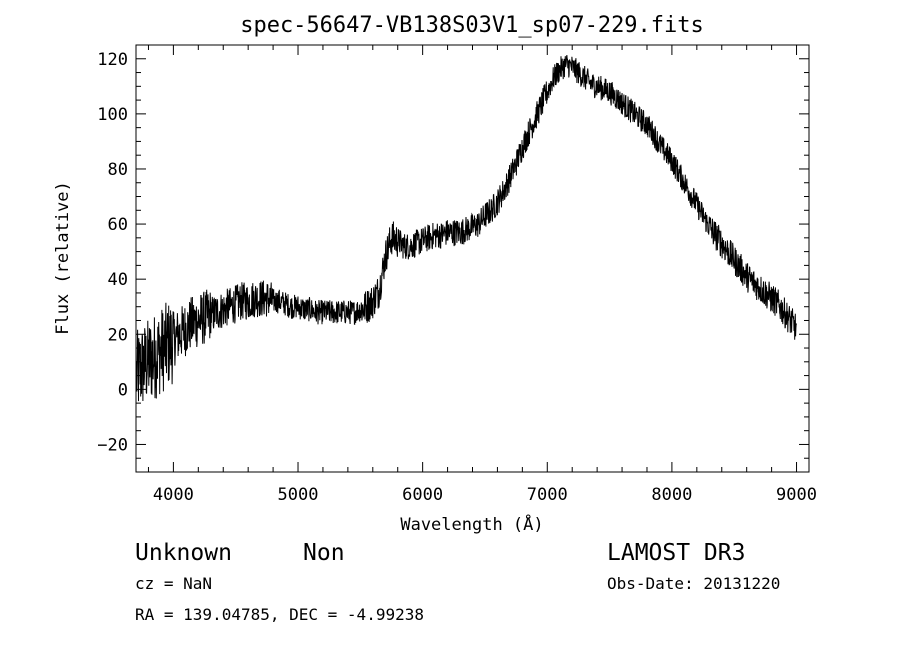  Describe the element at coordinates (547, 495) in the screenshot. I see `x-tick-label: 7000` at that location.